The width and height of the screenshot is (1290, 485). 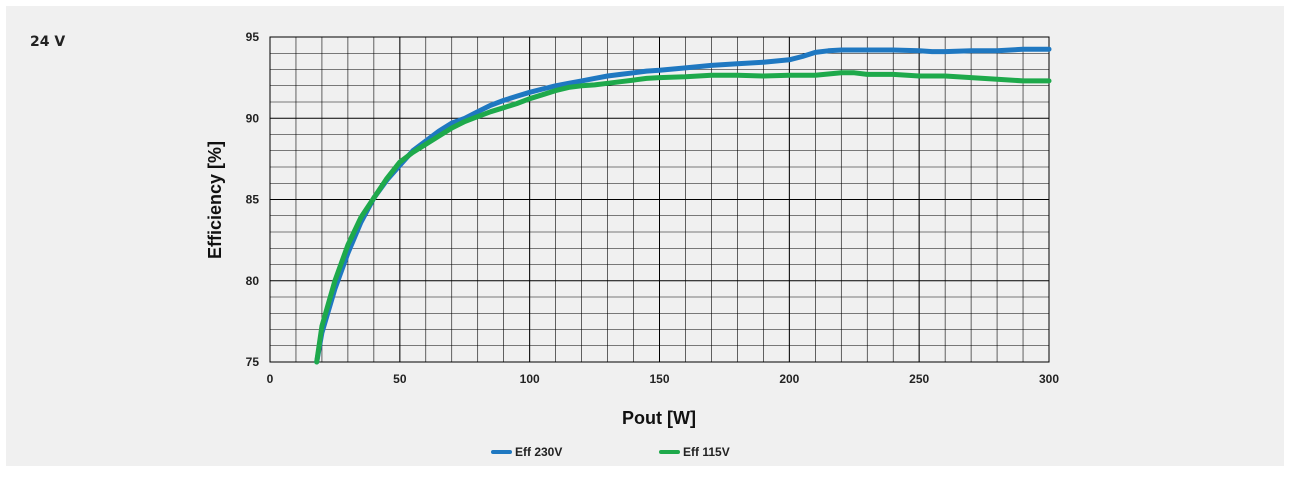 I want to click on x-tick-label: 300, so click(x=1049, y=379).